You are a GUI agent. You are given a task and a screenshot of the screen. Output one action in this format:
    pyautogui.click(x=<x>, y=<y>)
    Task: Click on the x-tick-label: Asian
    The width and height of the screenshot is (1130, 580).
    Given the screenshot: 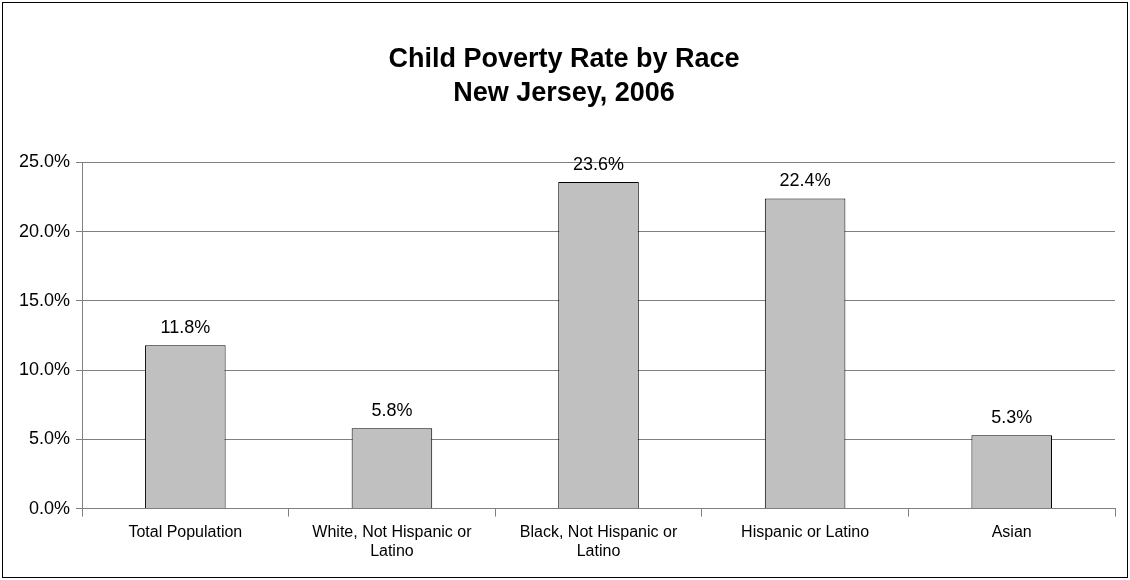 What is the action you would take?
    pyautogui.click(x=1011, y=531)
    